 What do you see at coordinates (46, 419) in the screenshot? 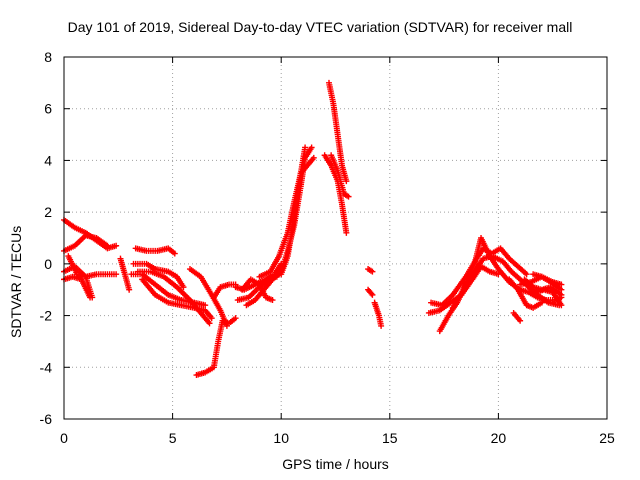
I see `y-tick-label: -6` at bounding box center [46, 419].